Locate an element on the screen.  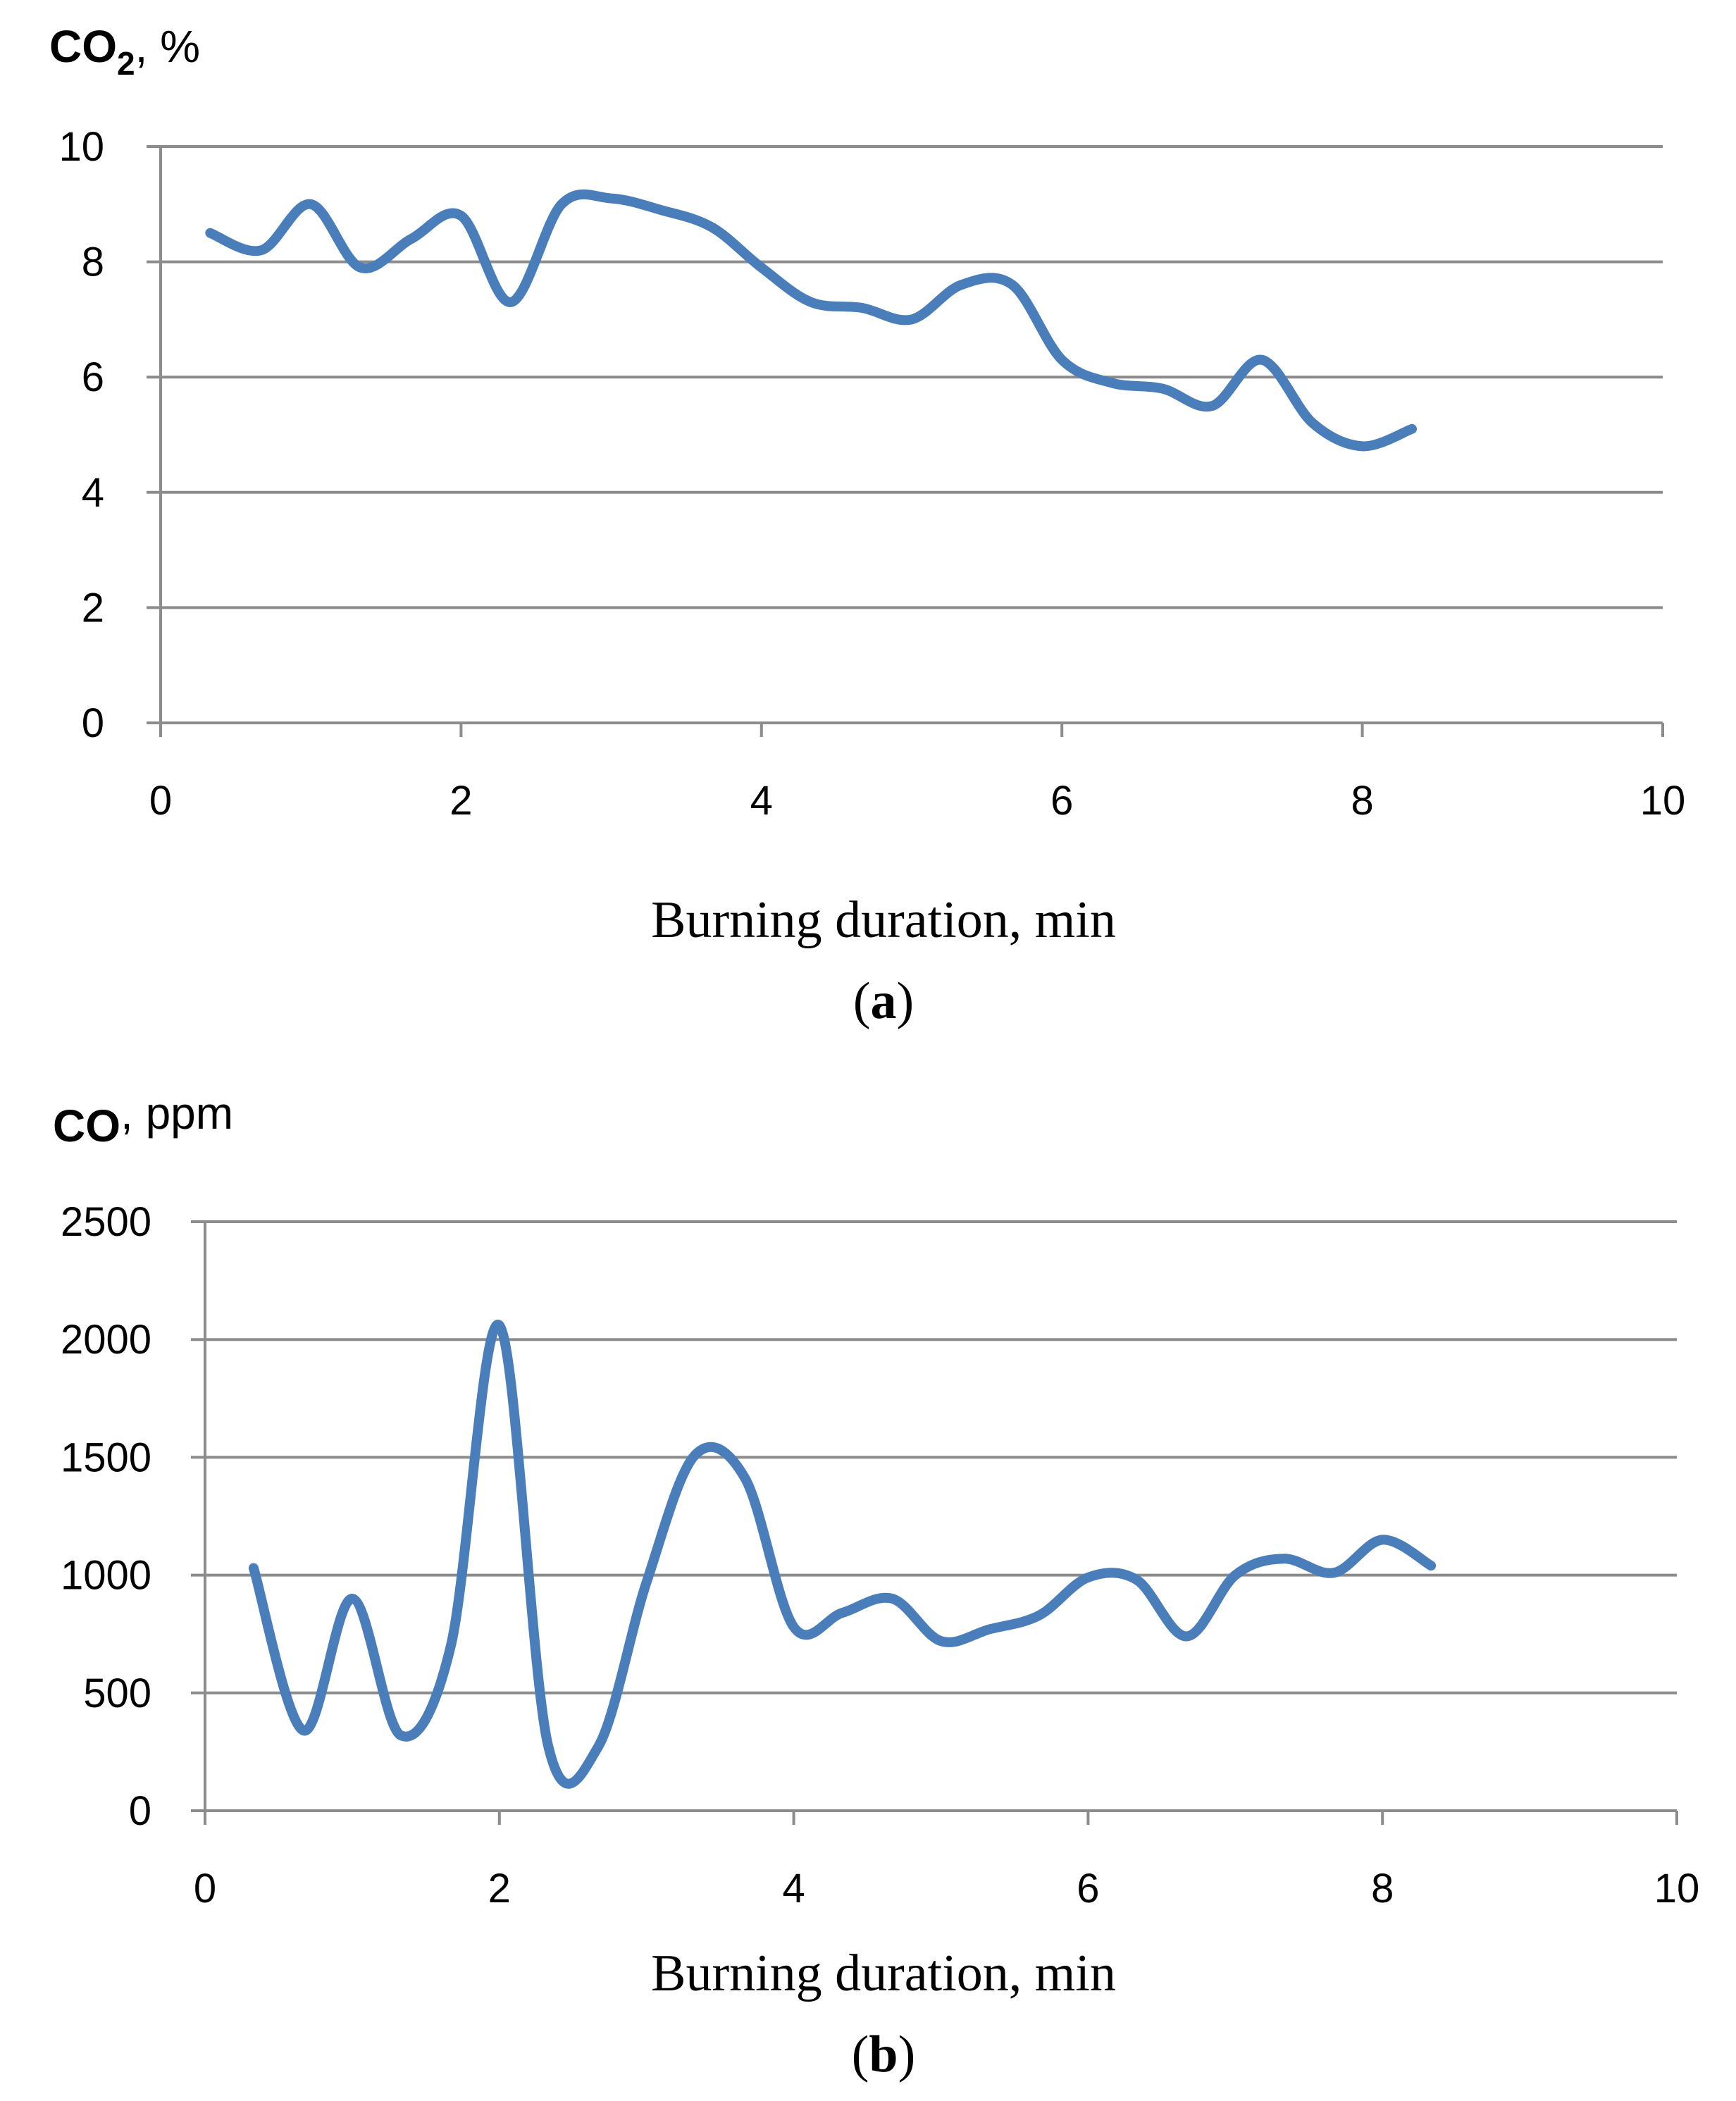
y-axis-title: CO, ppm is located at coordinates (143, 1119).